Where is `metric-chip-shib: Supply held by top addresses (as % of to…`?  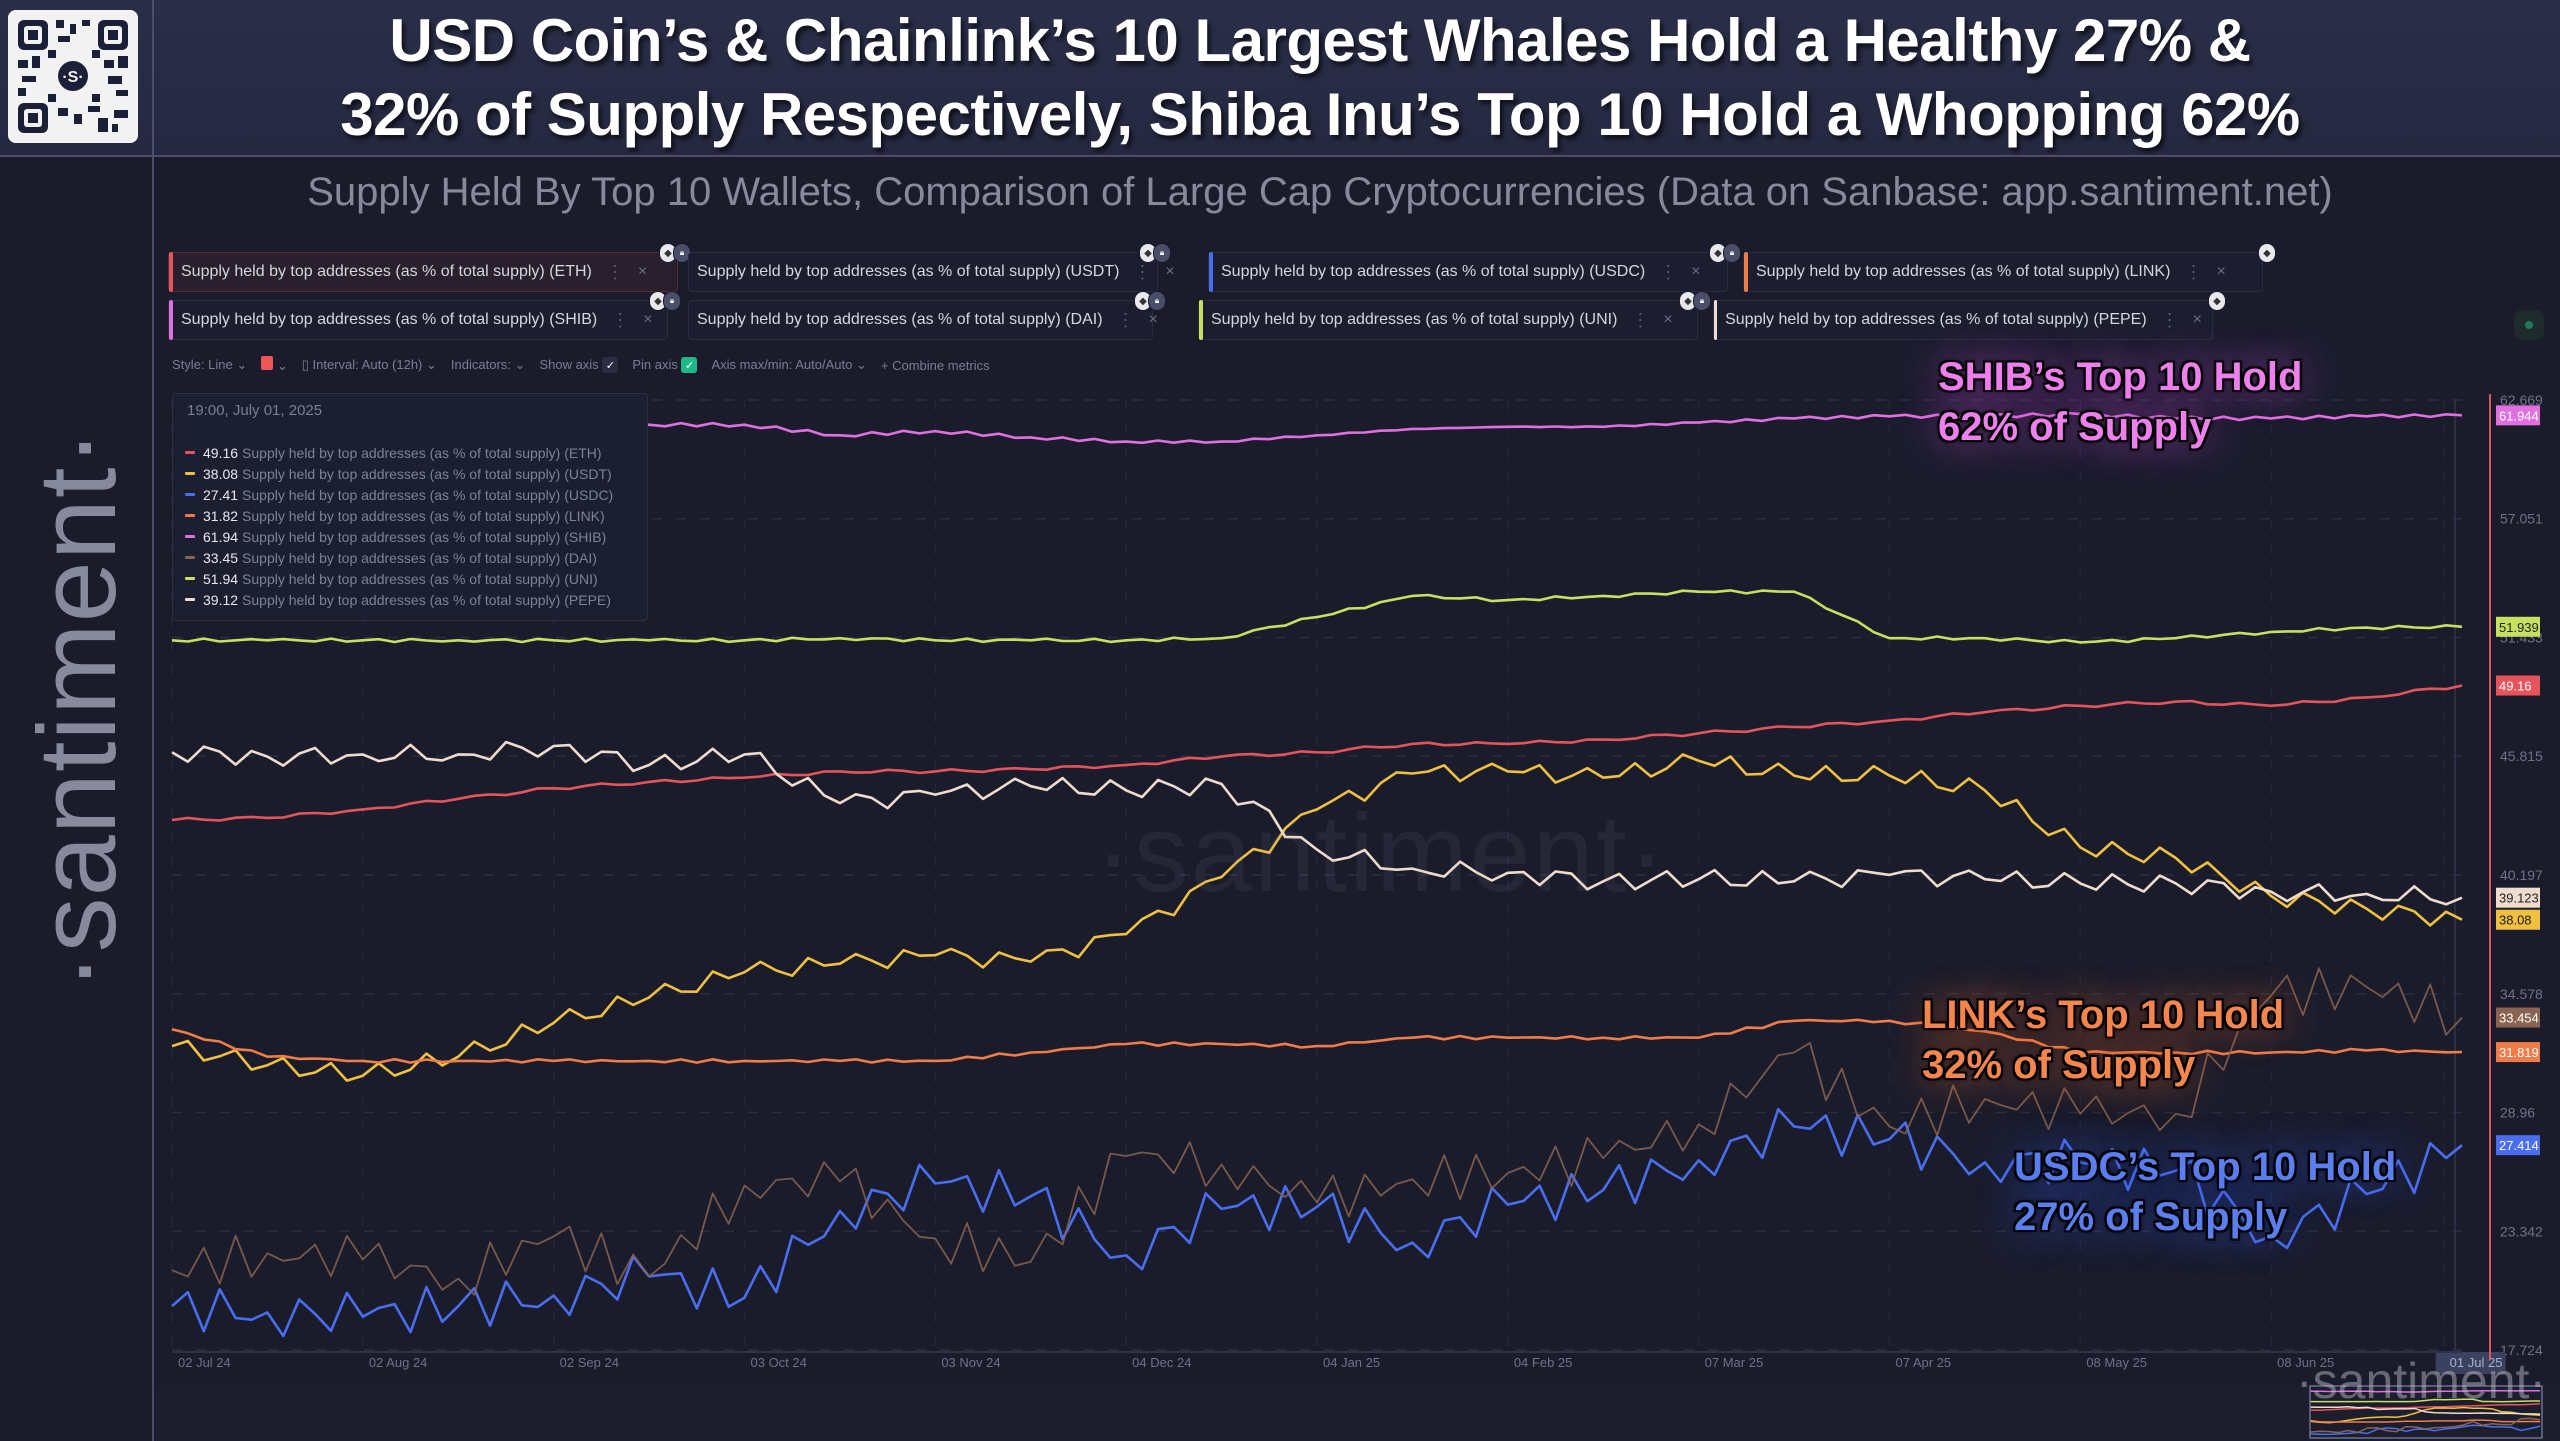 metric-chip-shib: Supply held by top addresses (as % of to… is located at coordinates (424, 315).